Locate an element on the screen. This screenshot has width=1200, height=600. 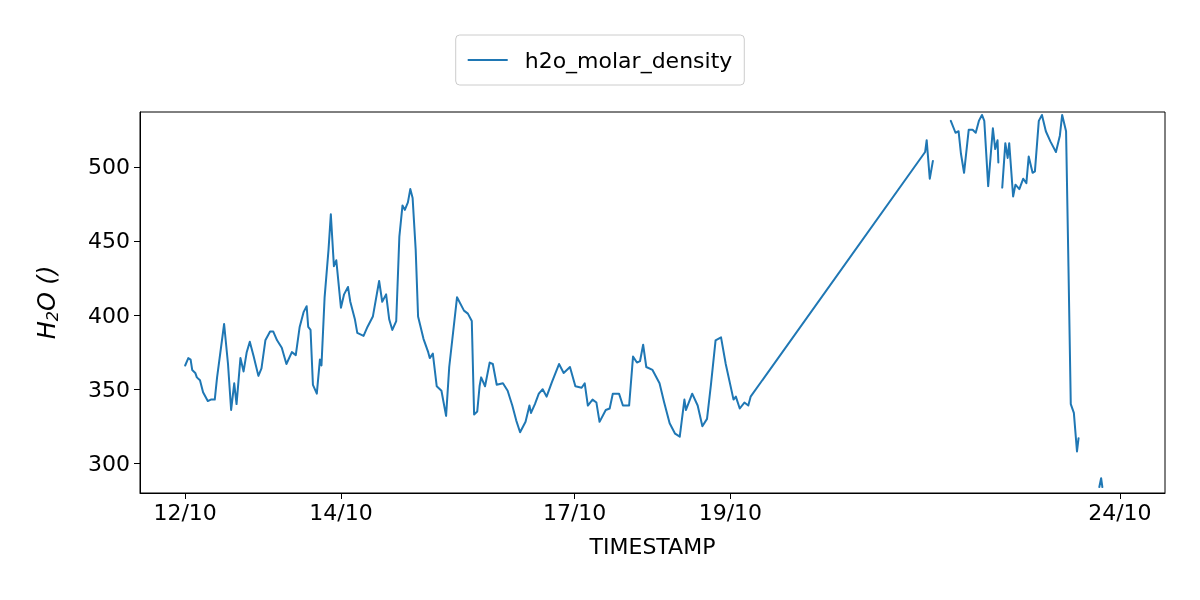
y-tick-label: 350 is located at coordinates (109, 389).